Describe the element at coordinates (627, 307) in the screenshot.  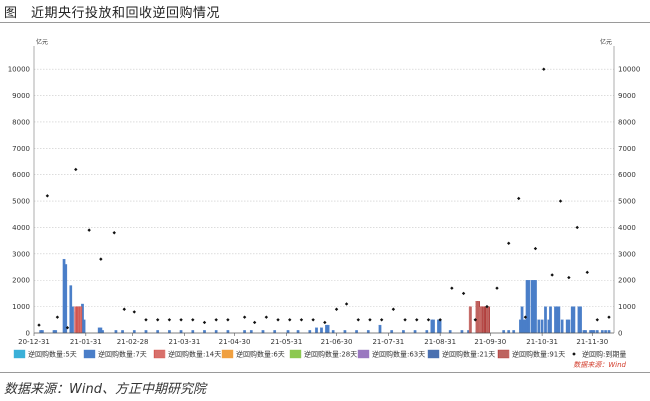
I see `y-tick-label-right: 1000` at that location.